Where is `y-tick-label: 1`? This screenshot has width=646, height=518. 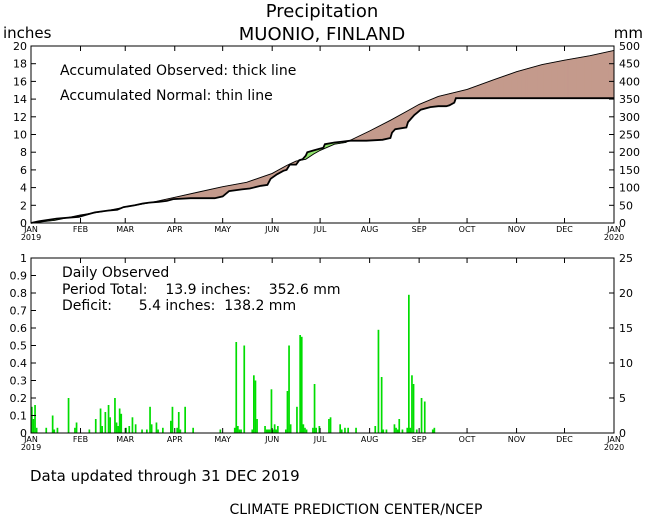
y-tick-label: 1 is located at coordinates (23, 258).